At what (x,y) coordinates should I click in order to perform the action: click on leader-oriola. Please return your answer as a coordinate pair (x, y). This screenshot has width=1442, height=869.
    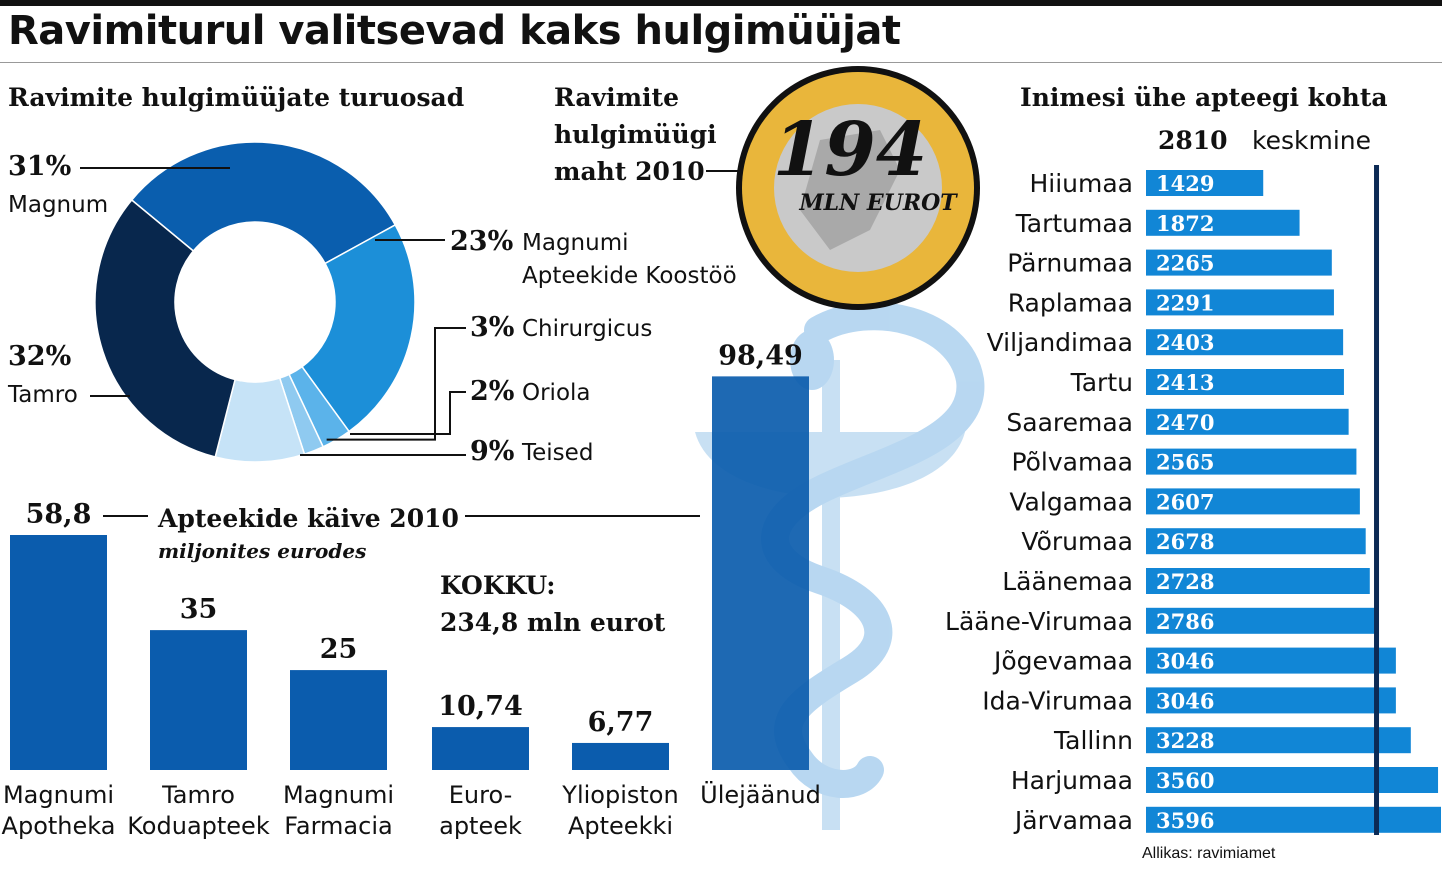
    Looking at the image, I should click on (408, 413).